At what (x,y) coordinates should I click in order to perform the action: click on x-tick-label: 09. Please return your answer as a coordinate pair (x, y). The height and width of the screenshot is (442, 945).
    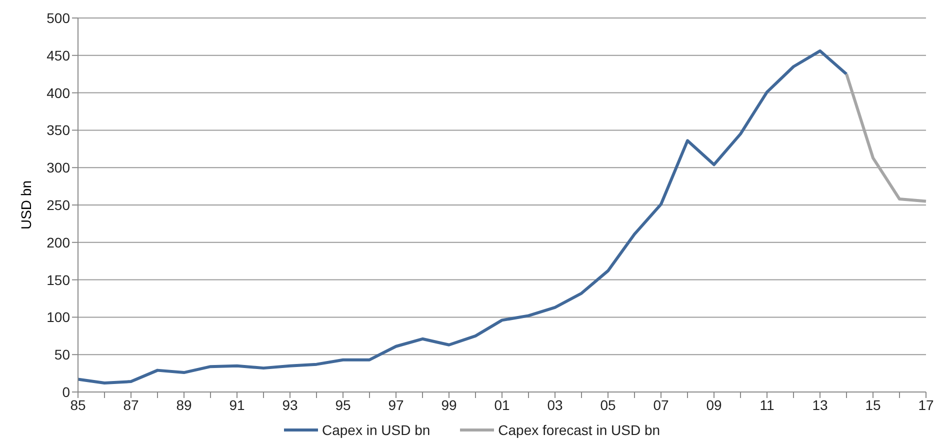
    Looking at the image, I should click on (714, 404).